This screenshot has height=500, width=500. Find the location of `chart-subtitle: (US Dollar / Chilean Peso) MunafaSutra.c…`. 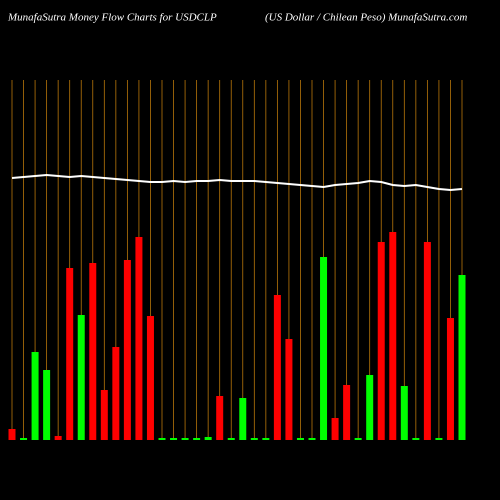

chart-subtitle: (US Dollar / Chilean Peso) MunafaSutra.c… is located at coordinates (366, 18).